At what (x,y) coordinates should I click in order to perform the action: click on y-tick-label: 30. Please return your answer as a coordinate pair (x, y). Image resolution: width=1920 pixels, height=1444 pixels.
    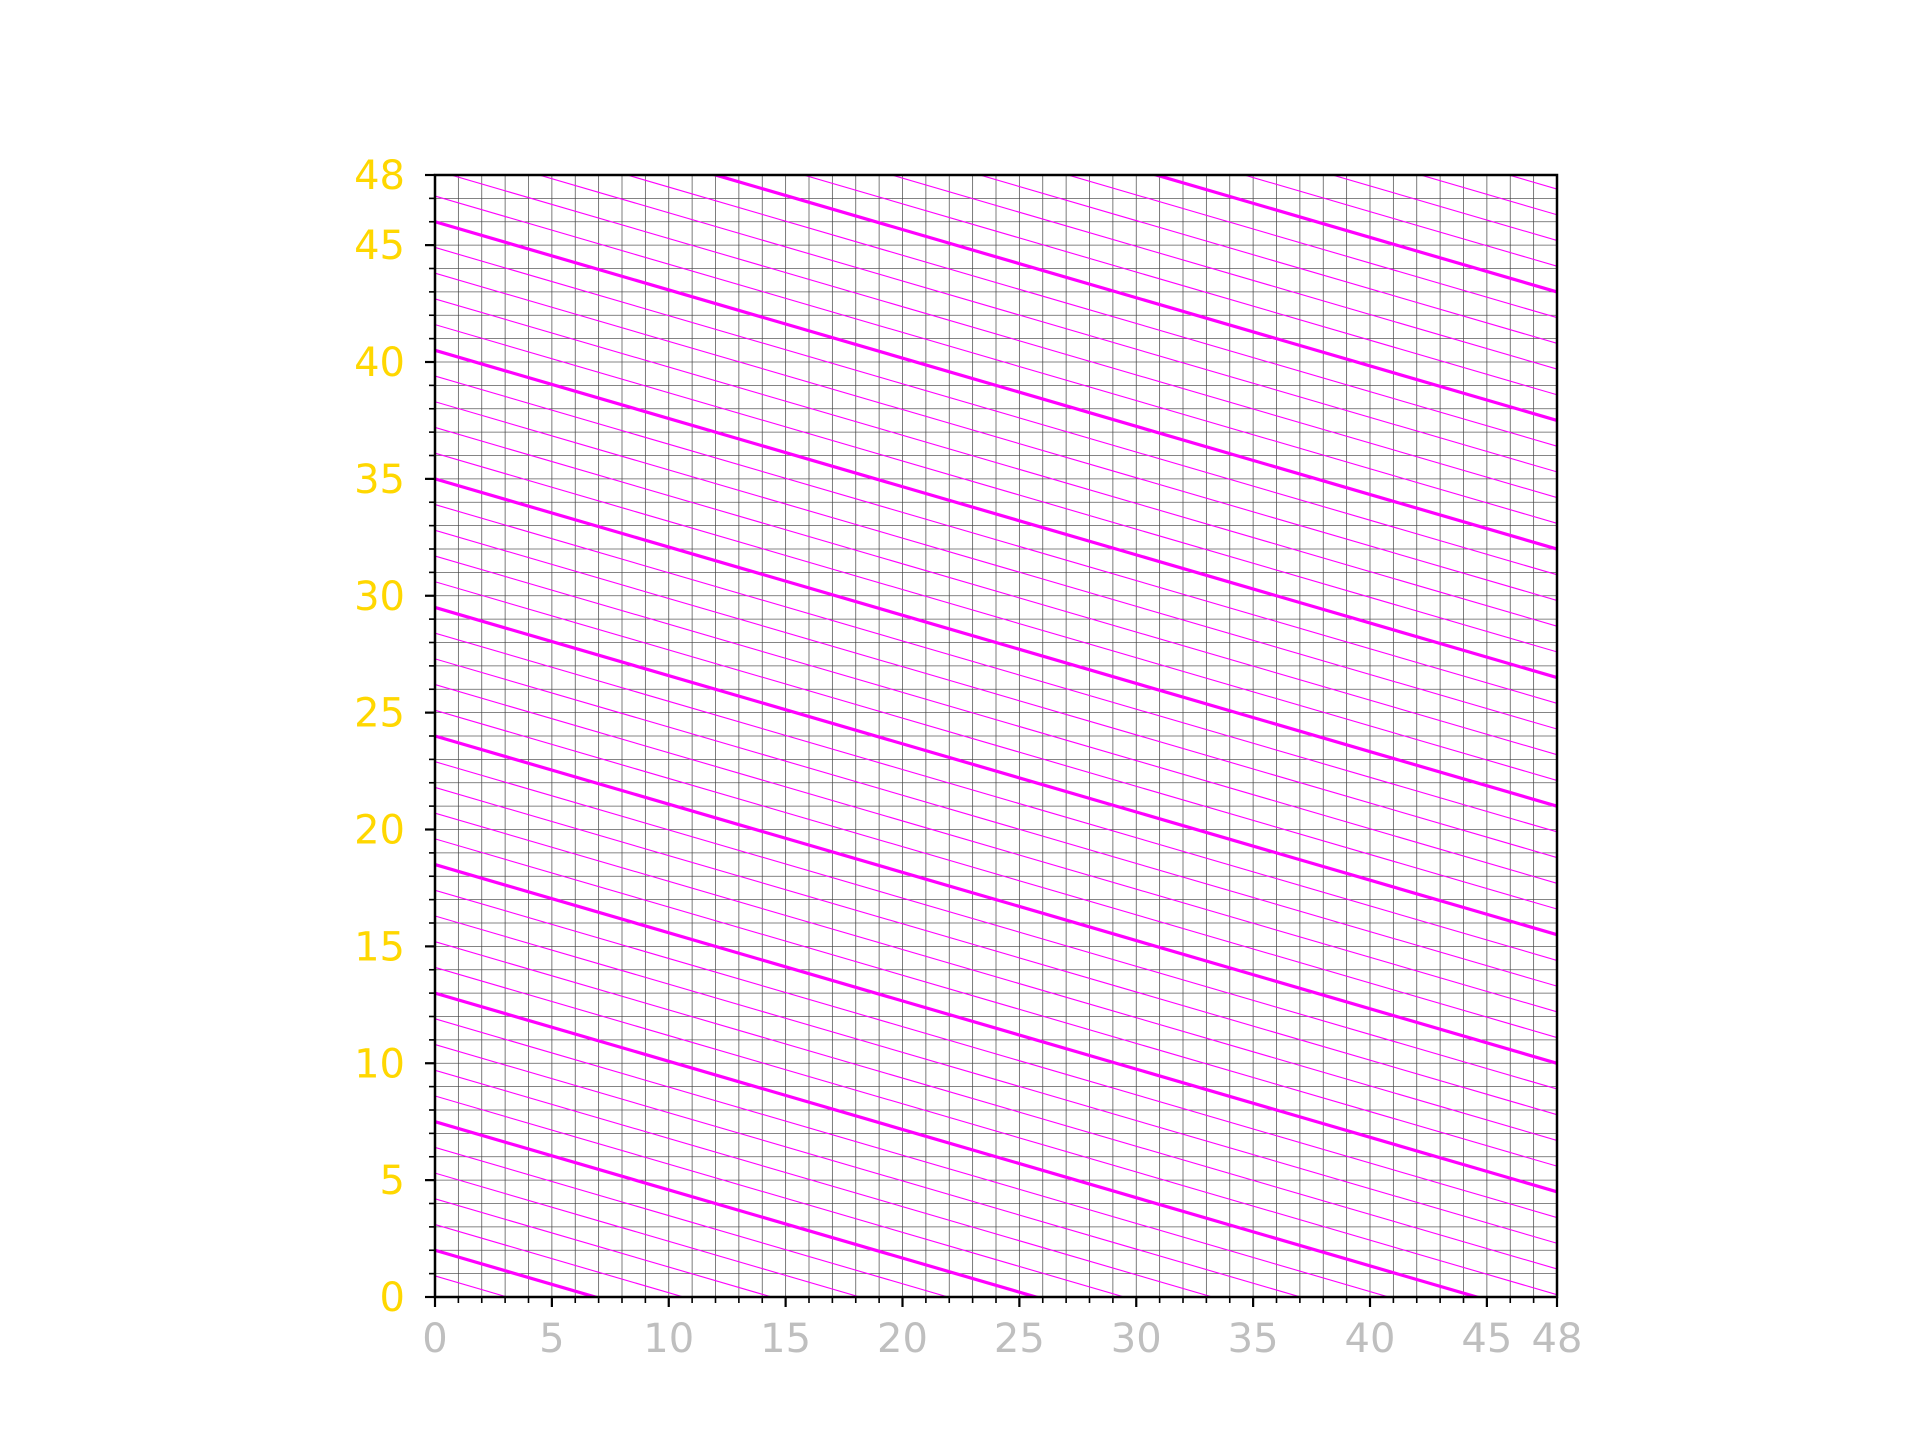
    Looking at the image, I should click on (379, 597).